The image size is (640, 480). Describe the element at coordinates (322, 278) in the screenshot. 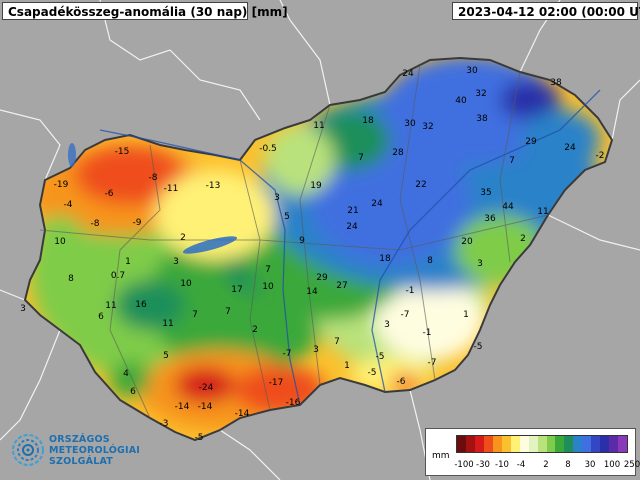

I see `station-value: 29` at that location.